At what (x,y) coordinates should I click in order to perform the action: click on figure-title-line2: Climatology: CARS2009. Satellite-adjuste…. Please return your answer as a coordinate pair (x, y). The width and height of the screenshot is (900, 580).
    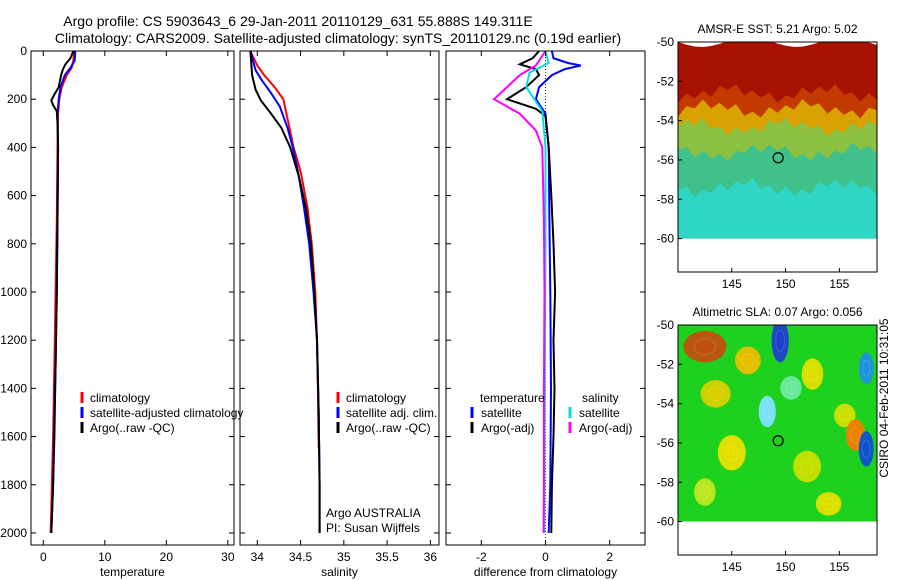
    Looking at the image, I should click on (338, 38).